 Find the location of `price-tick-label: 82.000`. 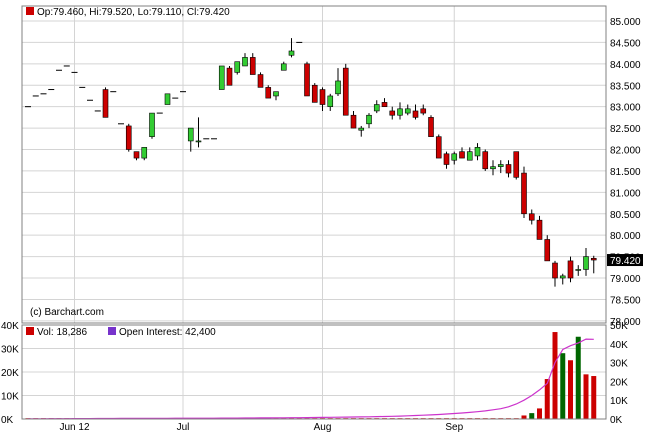

price-tick-label: 82.000 is located at coordinates (625, 151).